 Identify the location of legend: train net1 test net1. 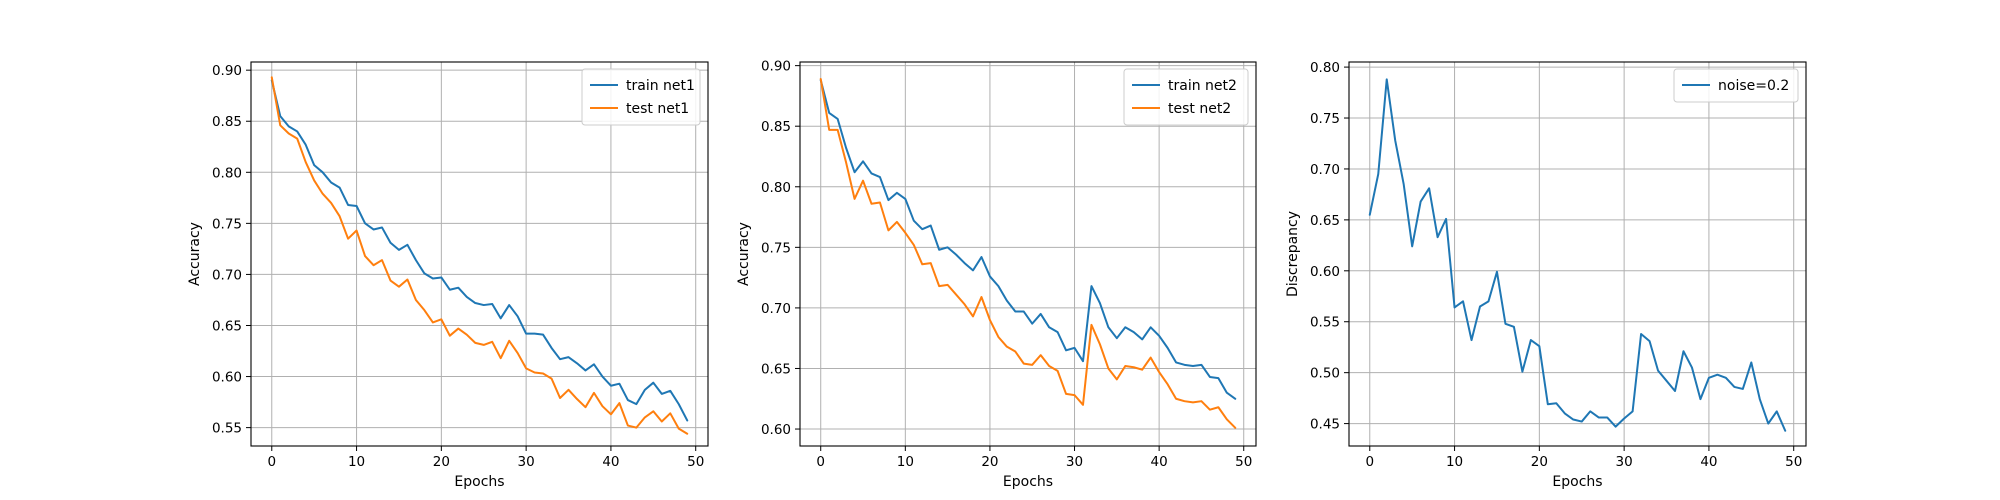
(641, 97).